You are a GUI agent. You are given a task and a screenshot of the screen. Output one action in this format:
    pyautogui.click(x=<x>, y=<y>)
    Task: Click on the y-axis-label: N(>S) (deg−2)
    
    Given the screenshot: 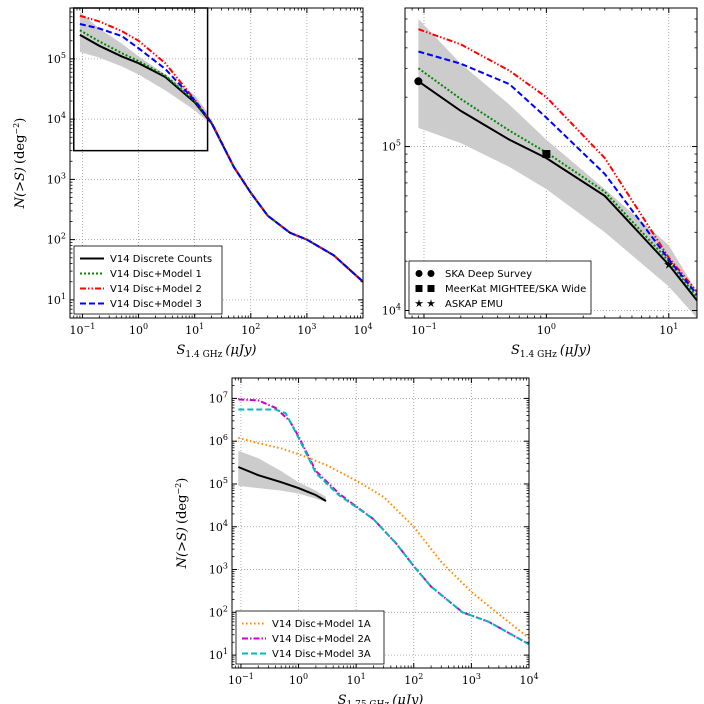 What is the action you would take?
    pyautogui.click(x=182, y=524)
    